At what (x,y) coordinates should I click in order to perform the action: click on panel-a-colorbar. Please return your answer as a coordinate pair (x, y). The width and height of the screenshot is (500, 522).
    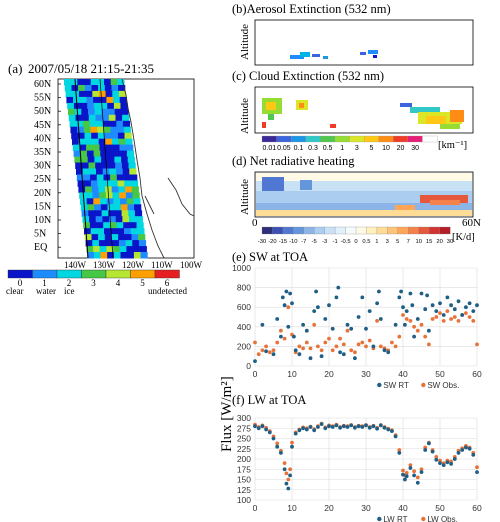
    Looking at the image, I should click on (93, 274).